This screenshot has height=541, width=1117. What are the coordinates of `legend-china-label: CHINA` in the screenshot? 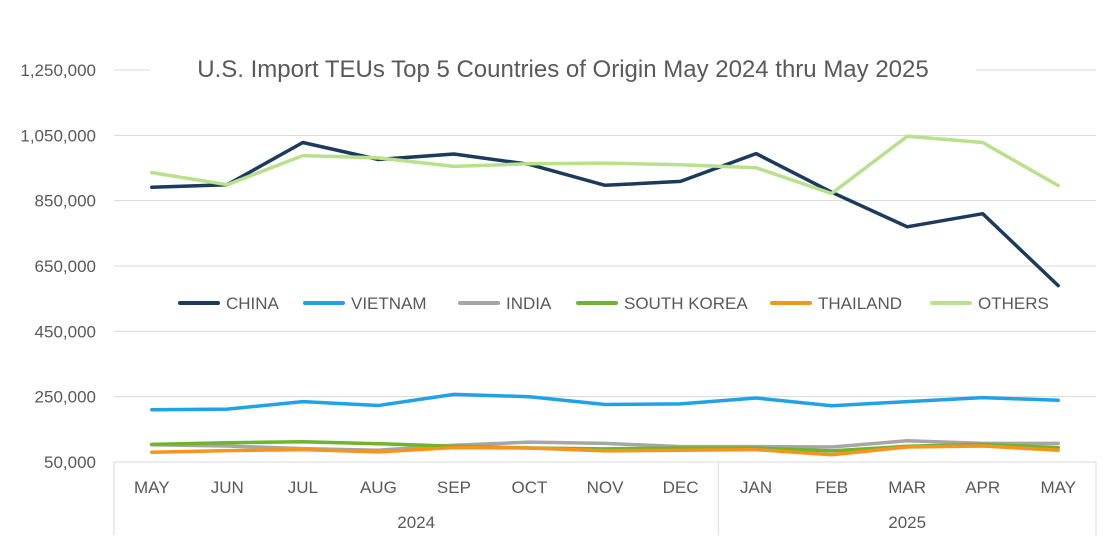 It's located at (253, 303).